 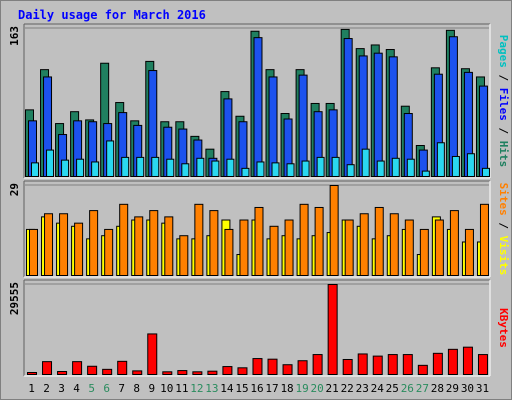 What do you see at coordinates (151, 388) in the screenshot?
I see `day-label-9: 9` at bounding box center [151, 388].